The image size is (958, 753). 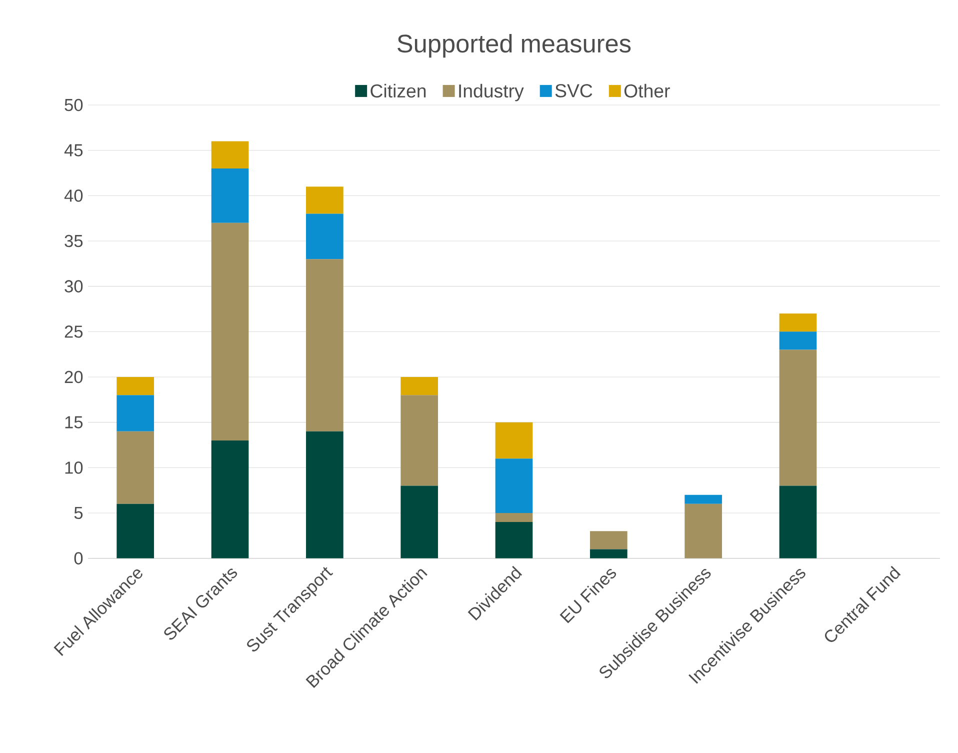 I want to click on y-tick-label: 35, so click(x=73, y=241).